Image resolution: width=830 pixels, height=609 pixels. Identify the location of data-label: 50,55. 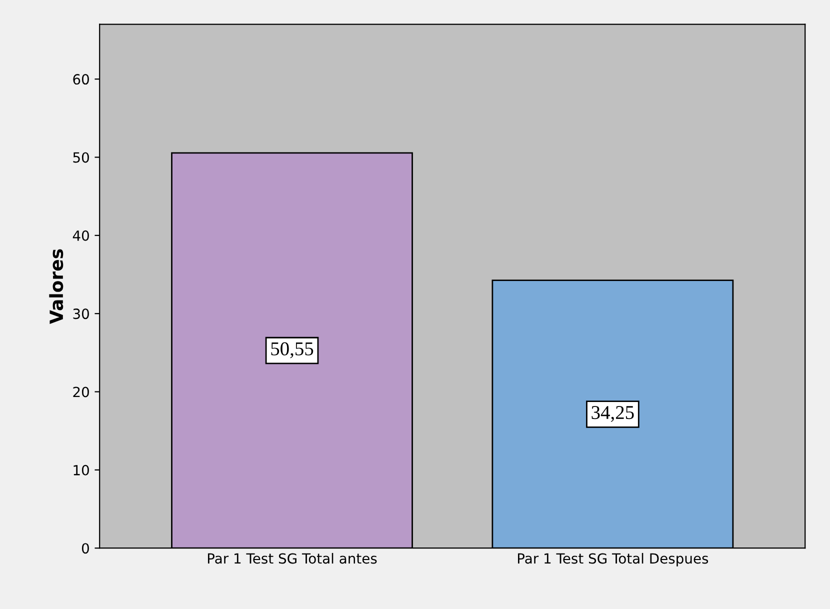
(292, 350).